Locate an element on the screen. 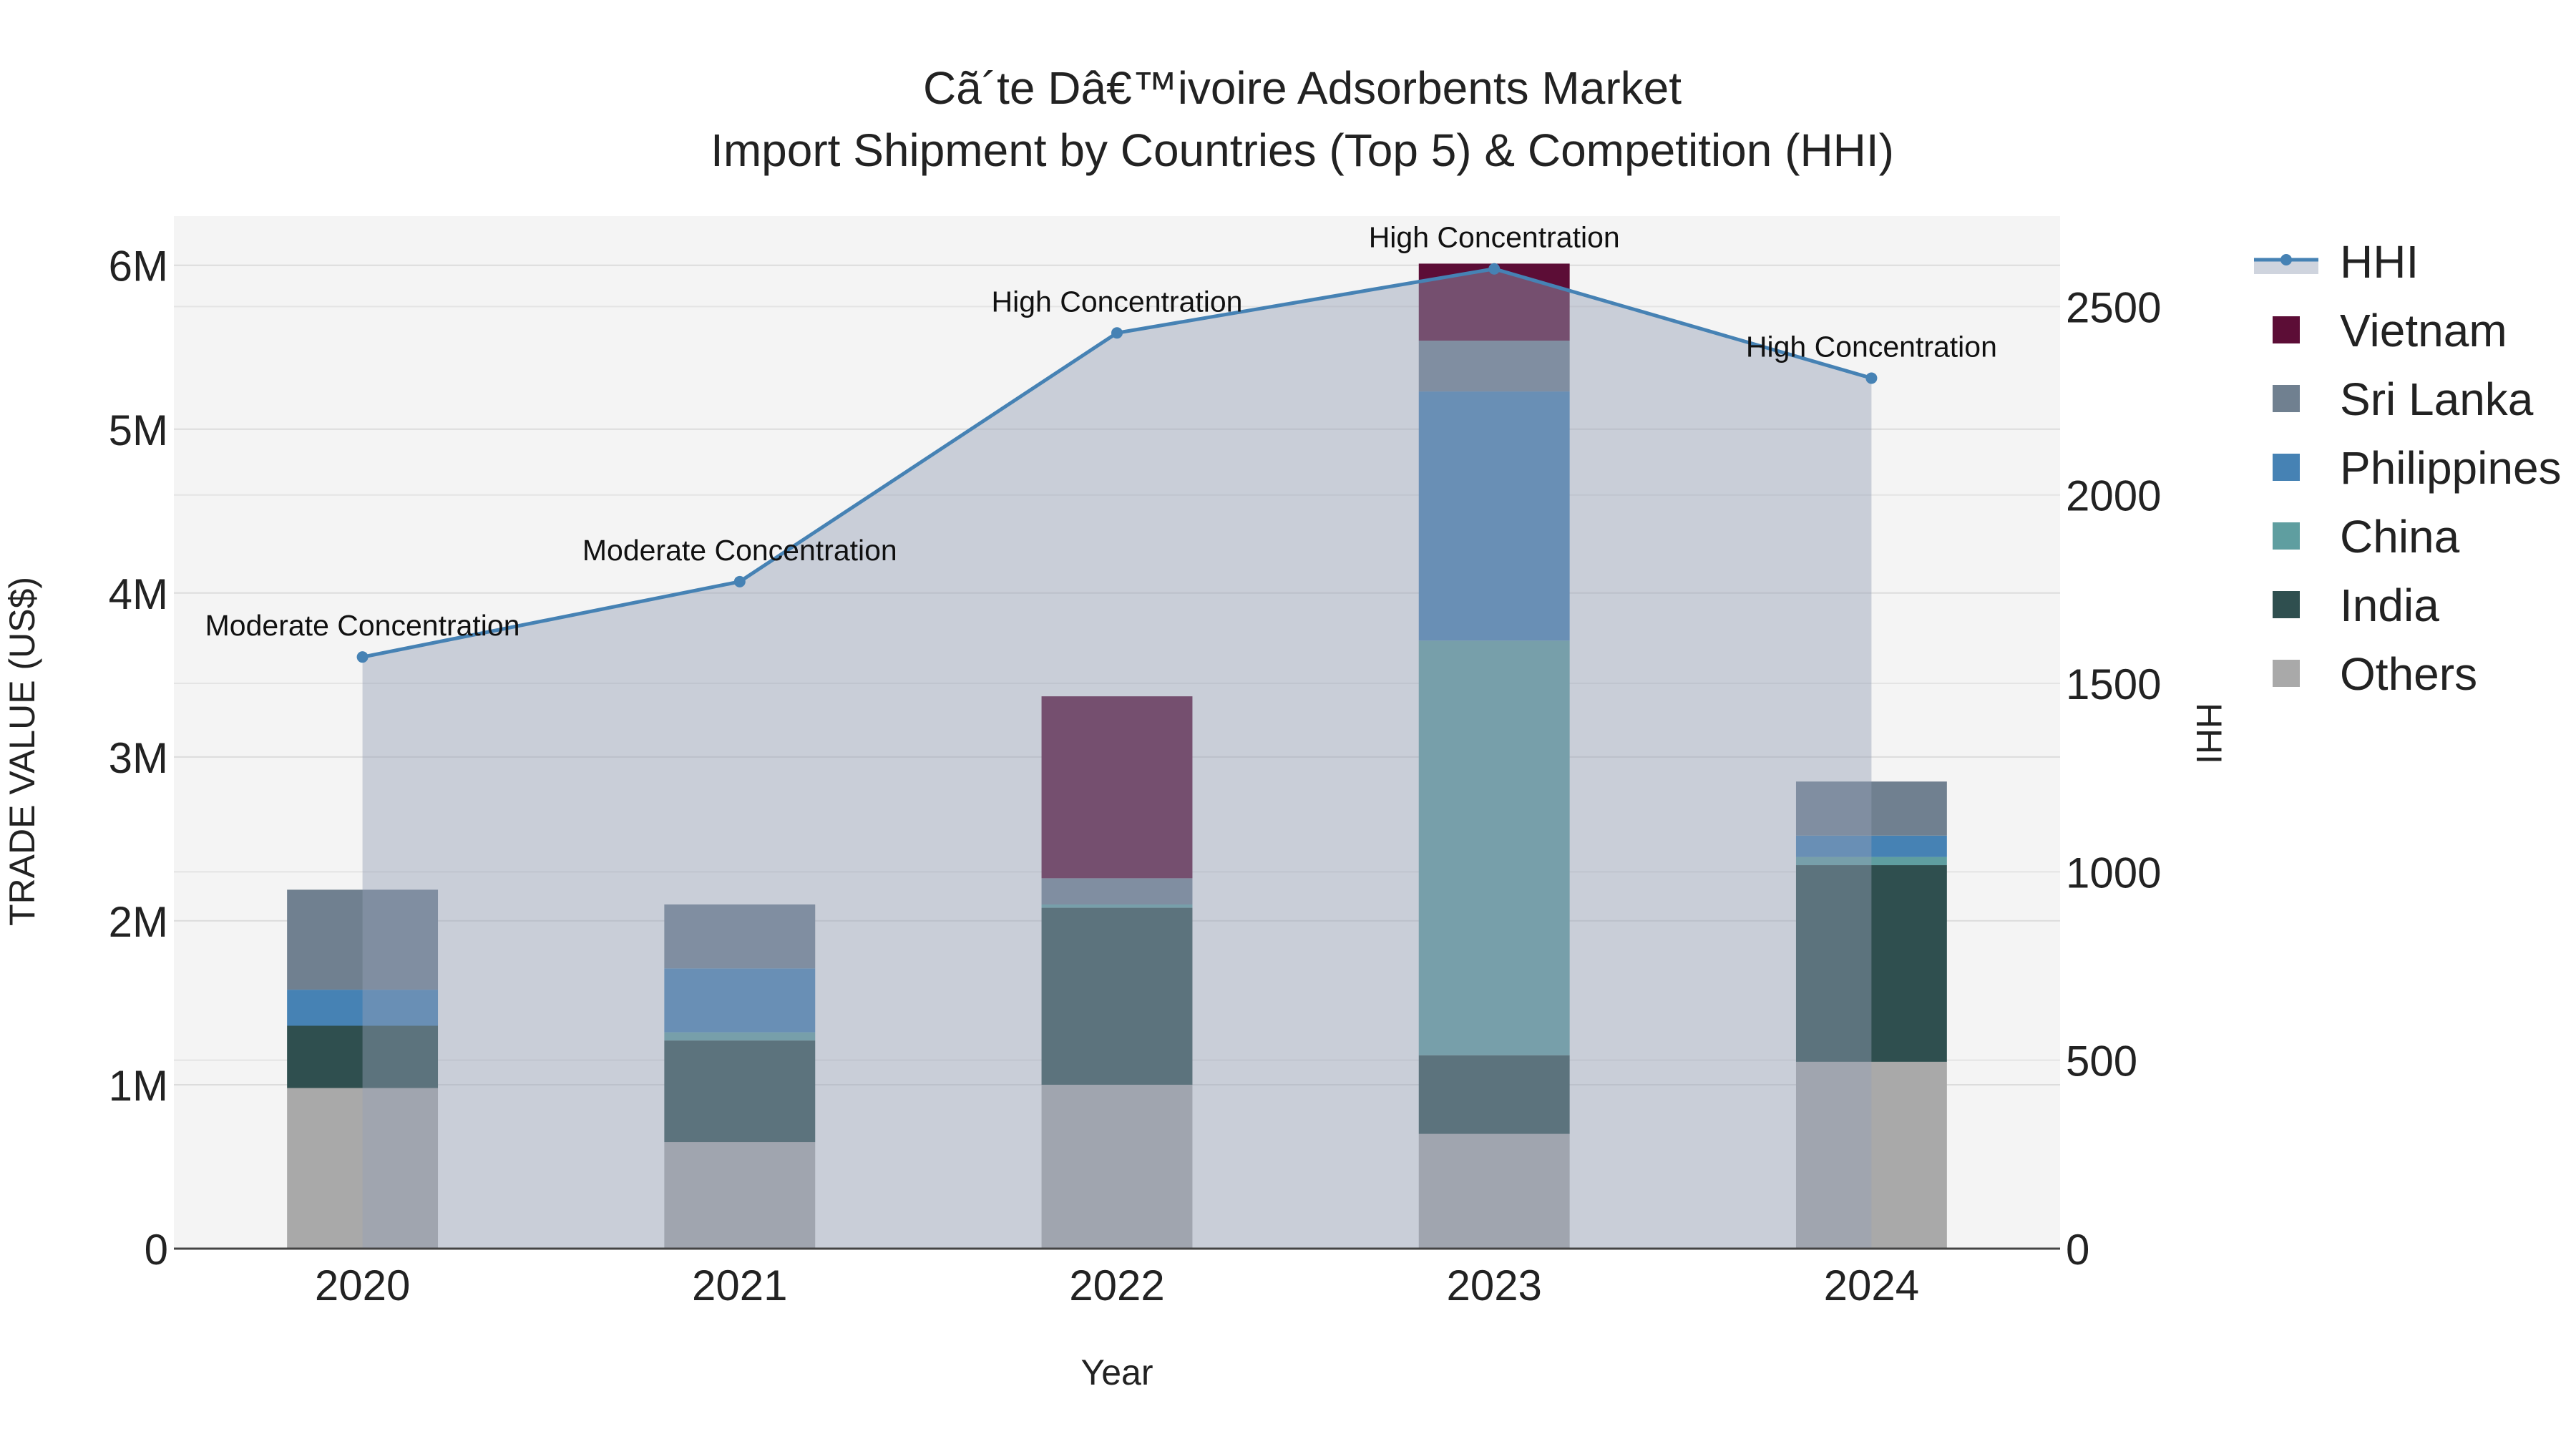 Image resolution: width=2576 pixels, height=1449 pixels. legend-item-sri-lanka: Sri Lanka is located at coordinates (2403, 399).